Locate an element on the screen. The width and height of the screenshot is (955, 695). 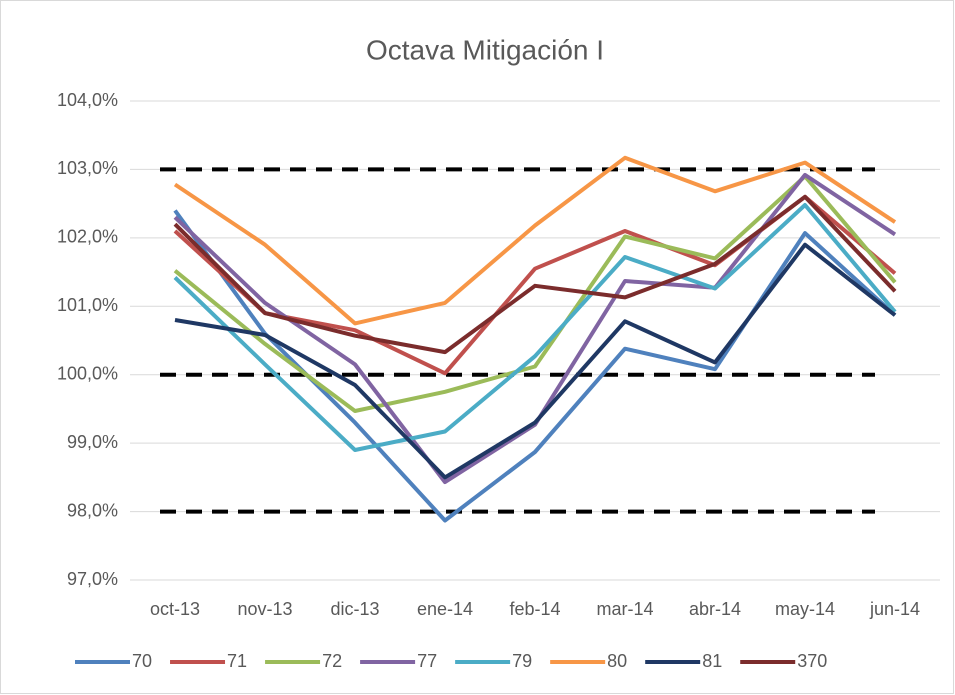
x-tick-label: mar-14 is located at coordinates (624, 609).